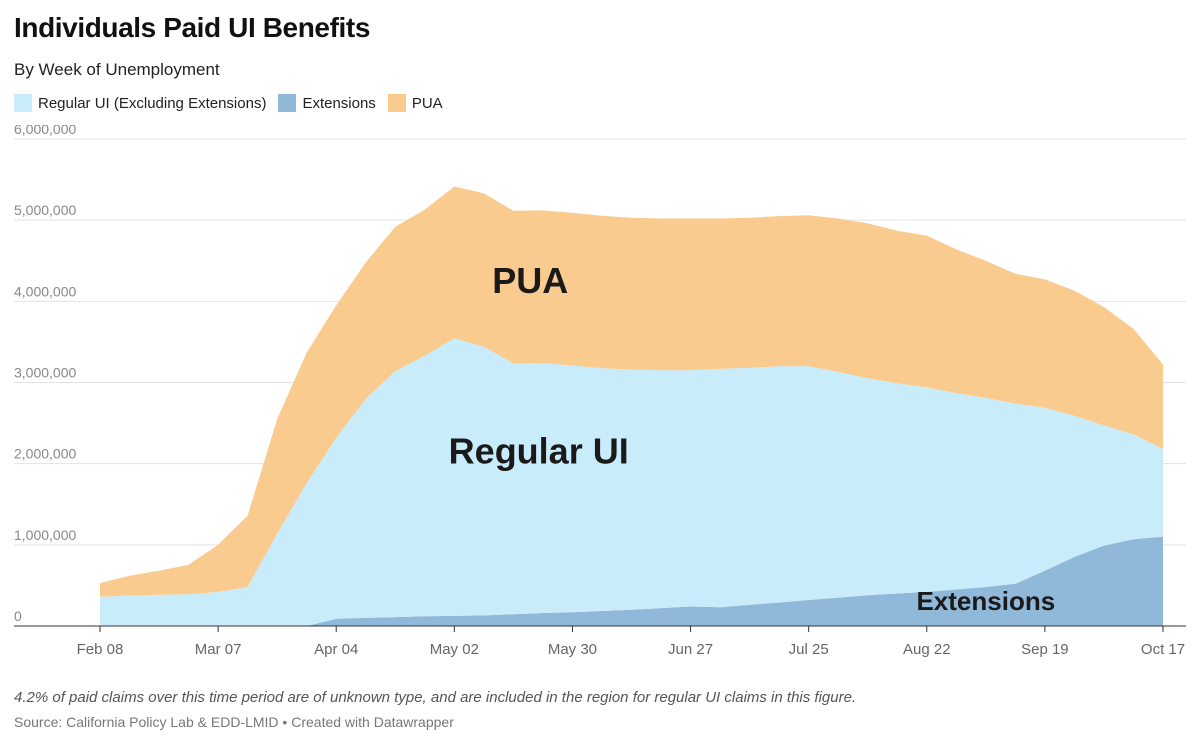 The image size is (1200, 752). I want to click on annotation-label: PUA, so click(530, 280).